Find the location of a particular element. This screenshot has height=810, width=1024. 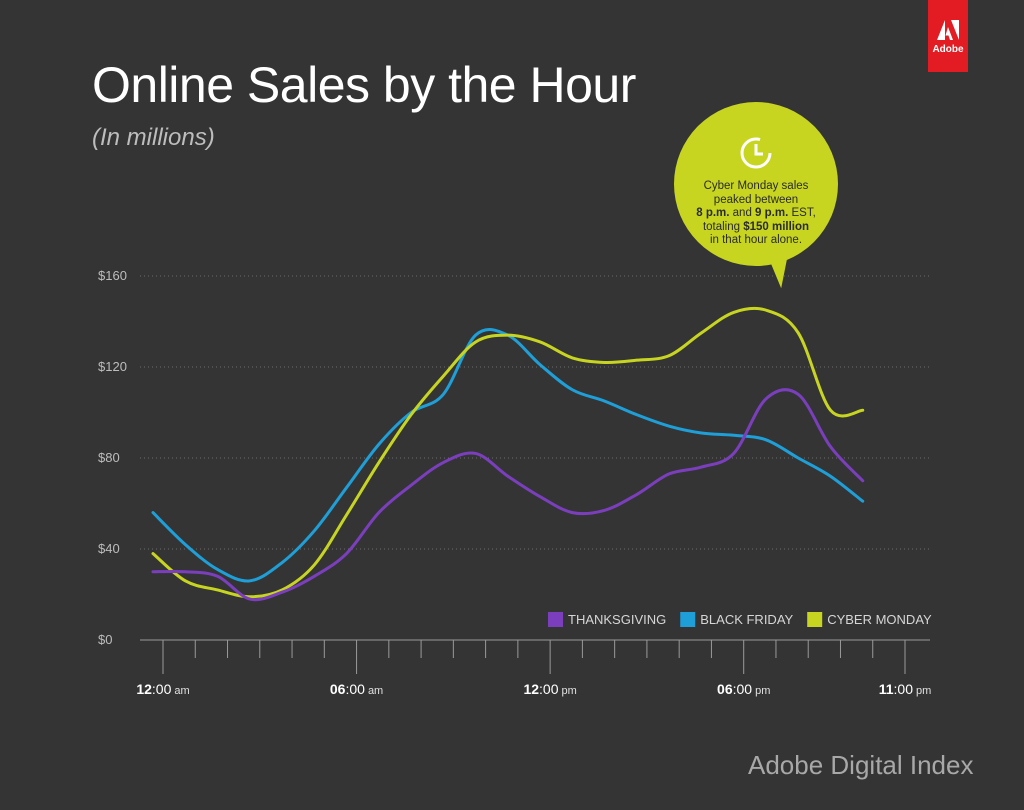

x-tick-label: 06:00 pm is located at coordinates (743, 689).